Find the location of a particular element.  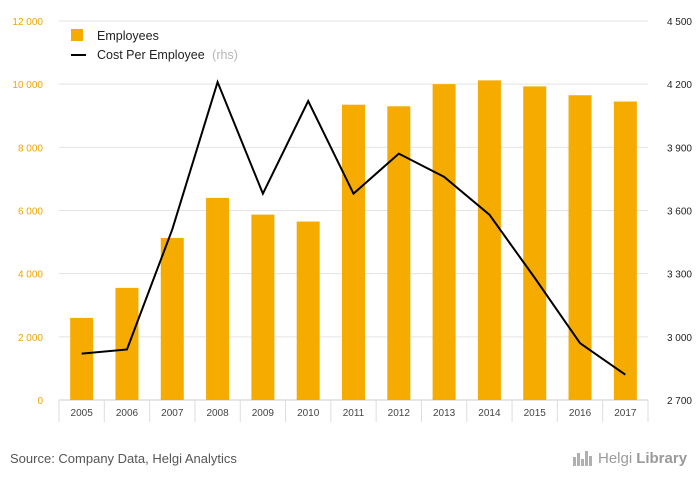

y-right-tick-label: 3 000 is located at coordinates (679, 338).